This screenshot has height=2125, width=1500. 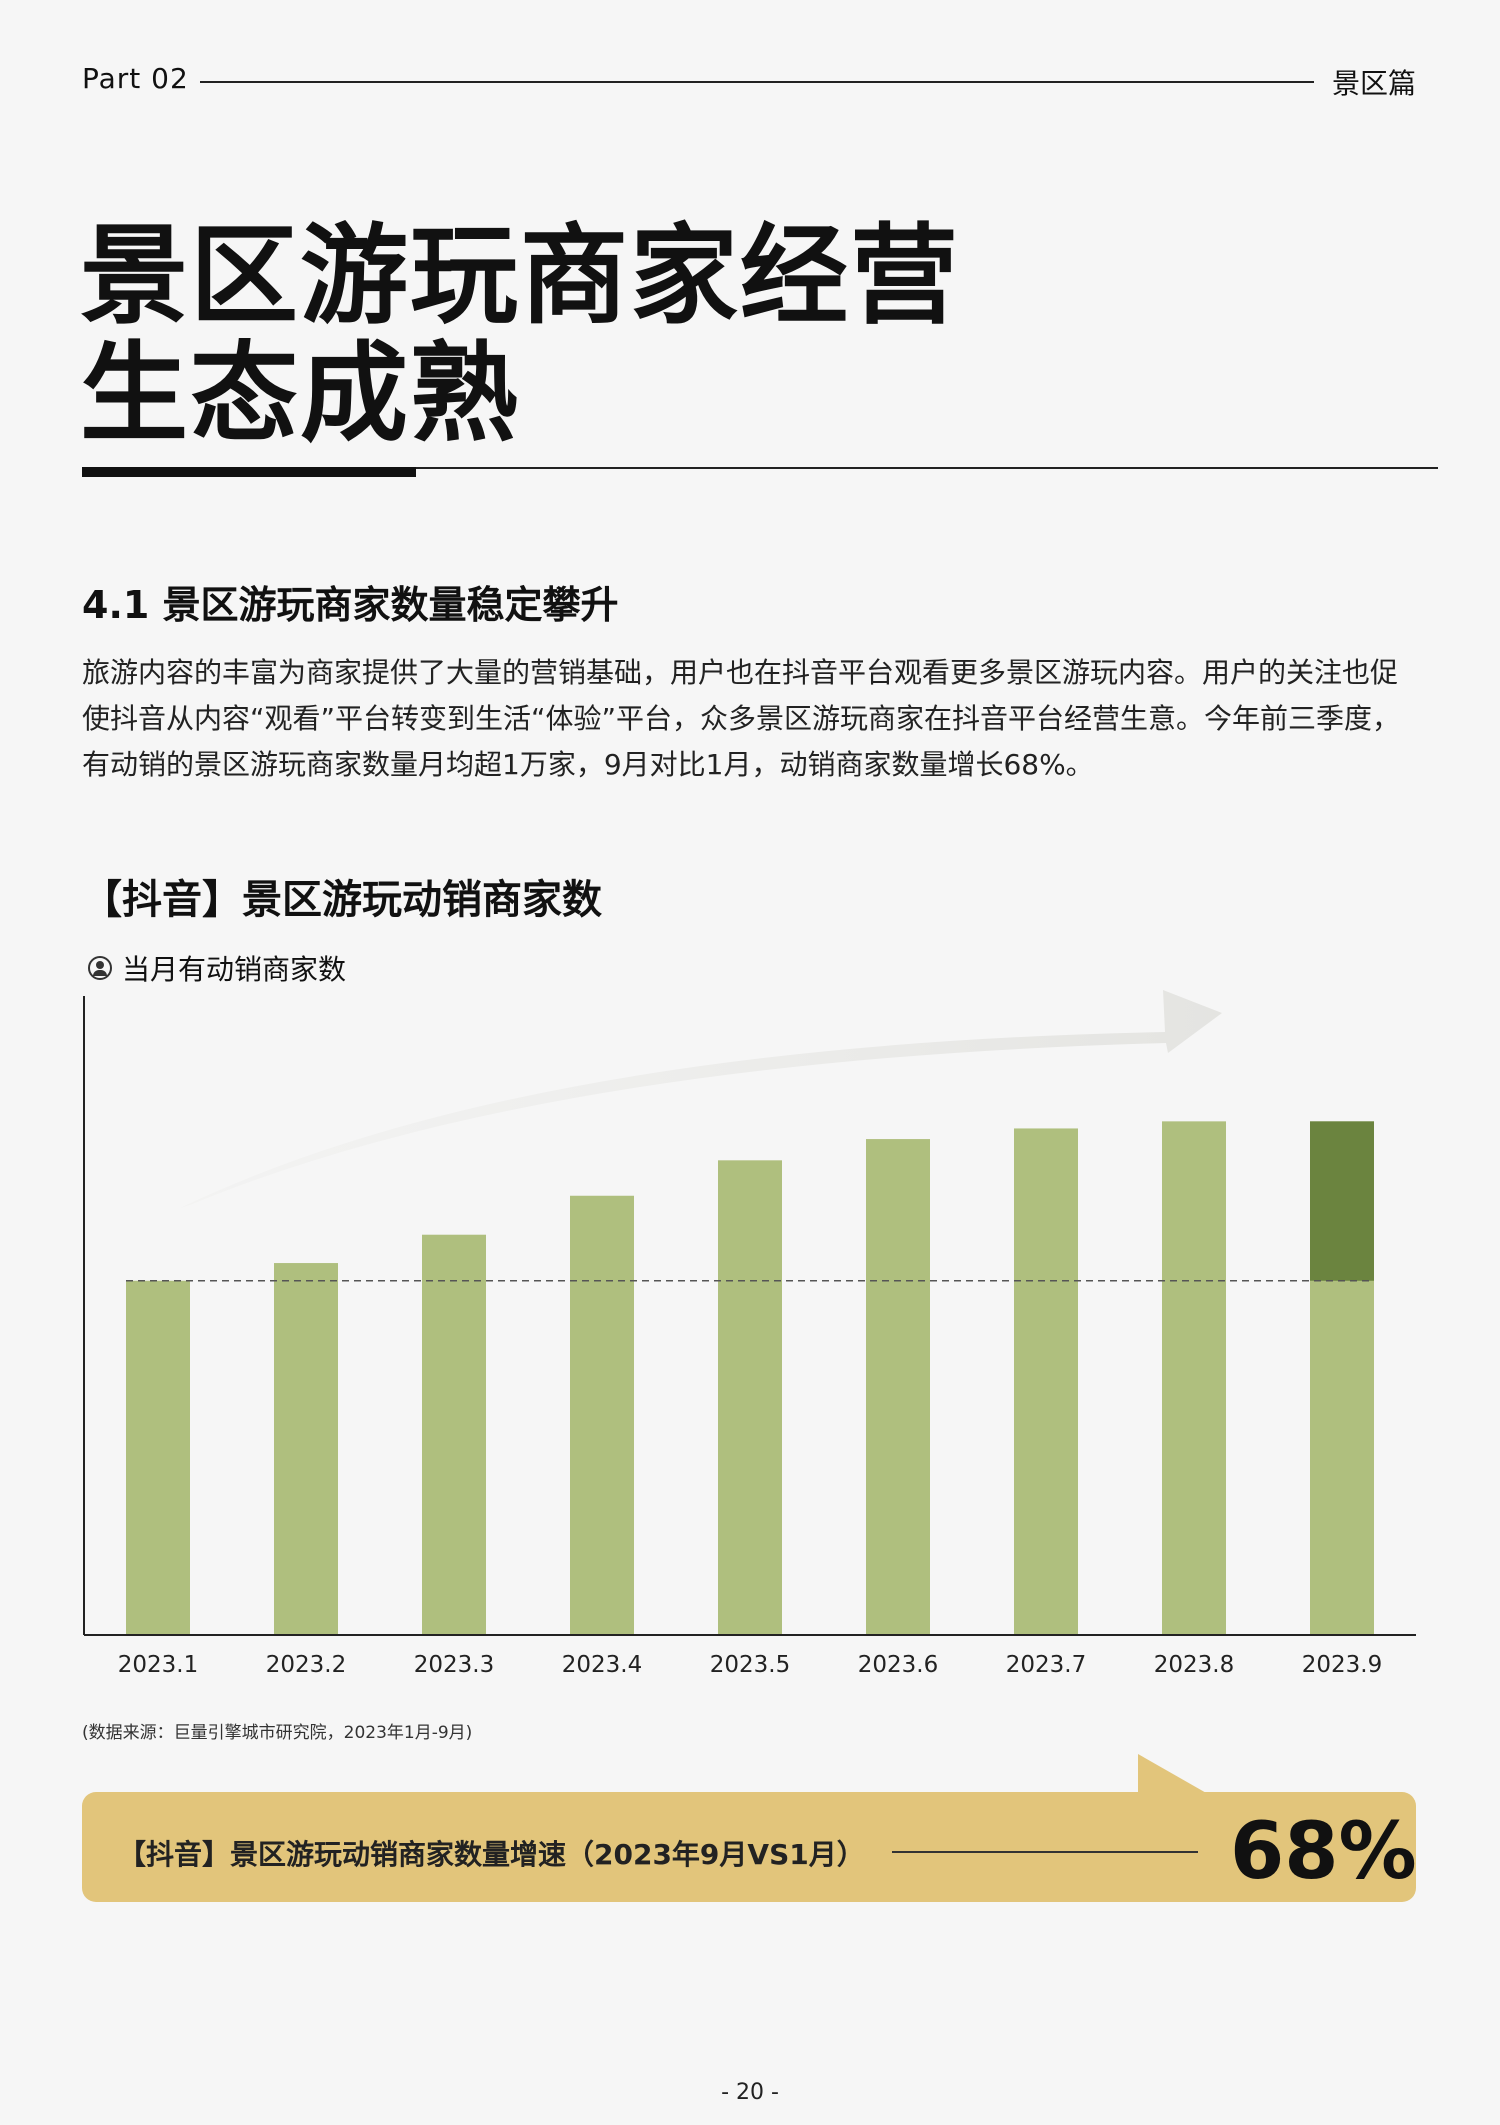 What do you see at coordinates (277, 1733) in the screenshot?
I see `source-note: (数据来源：巨量引擎城市研究院，2023年1月-9月)` at bounding box center [277, 1733].